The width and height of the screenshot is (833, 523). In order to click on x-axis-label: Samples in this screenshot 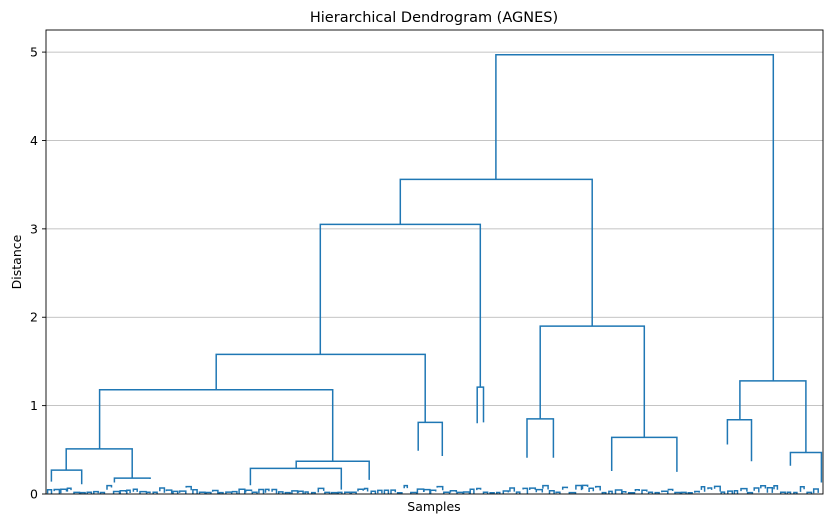, I will do `click(433, 506)`.